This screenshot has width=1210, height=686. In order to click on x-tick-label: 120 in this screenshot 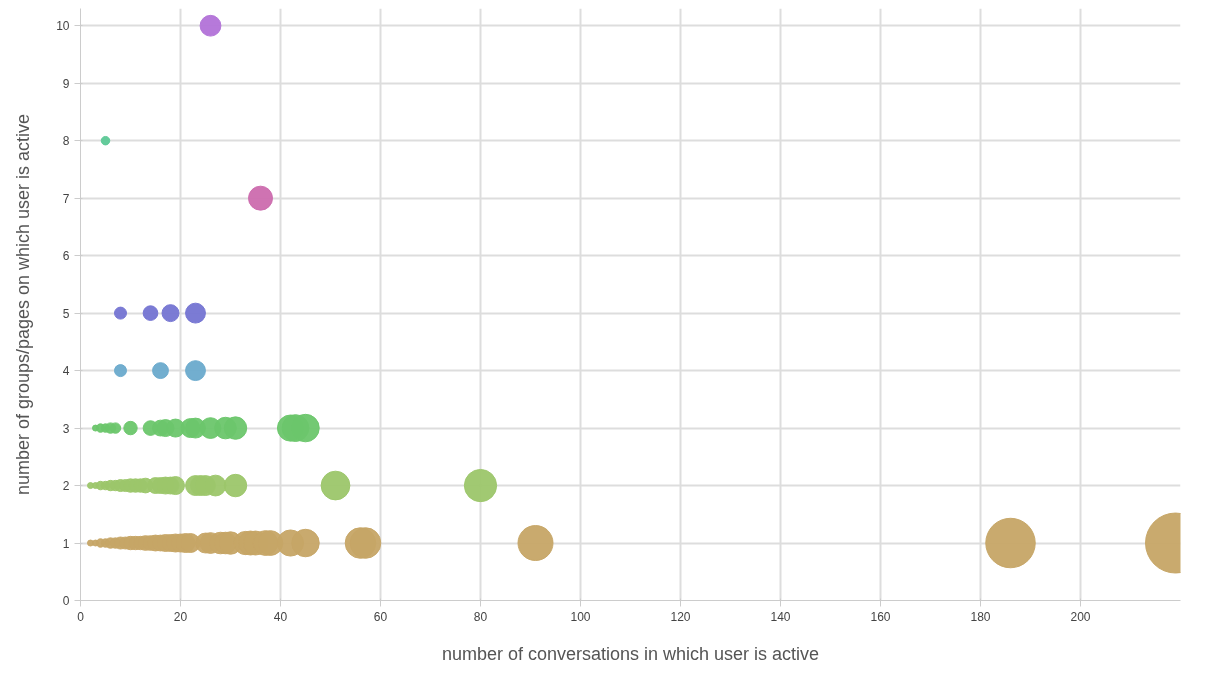, I will do `click(680, 616)`.